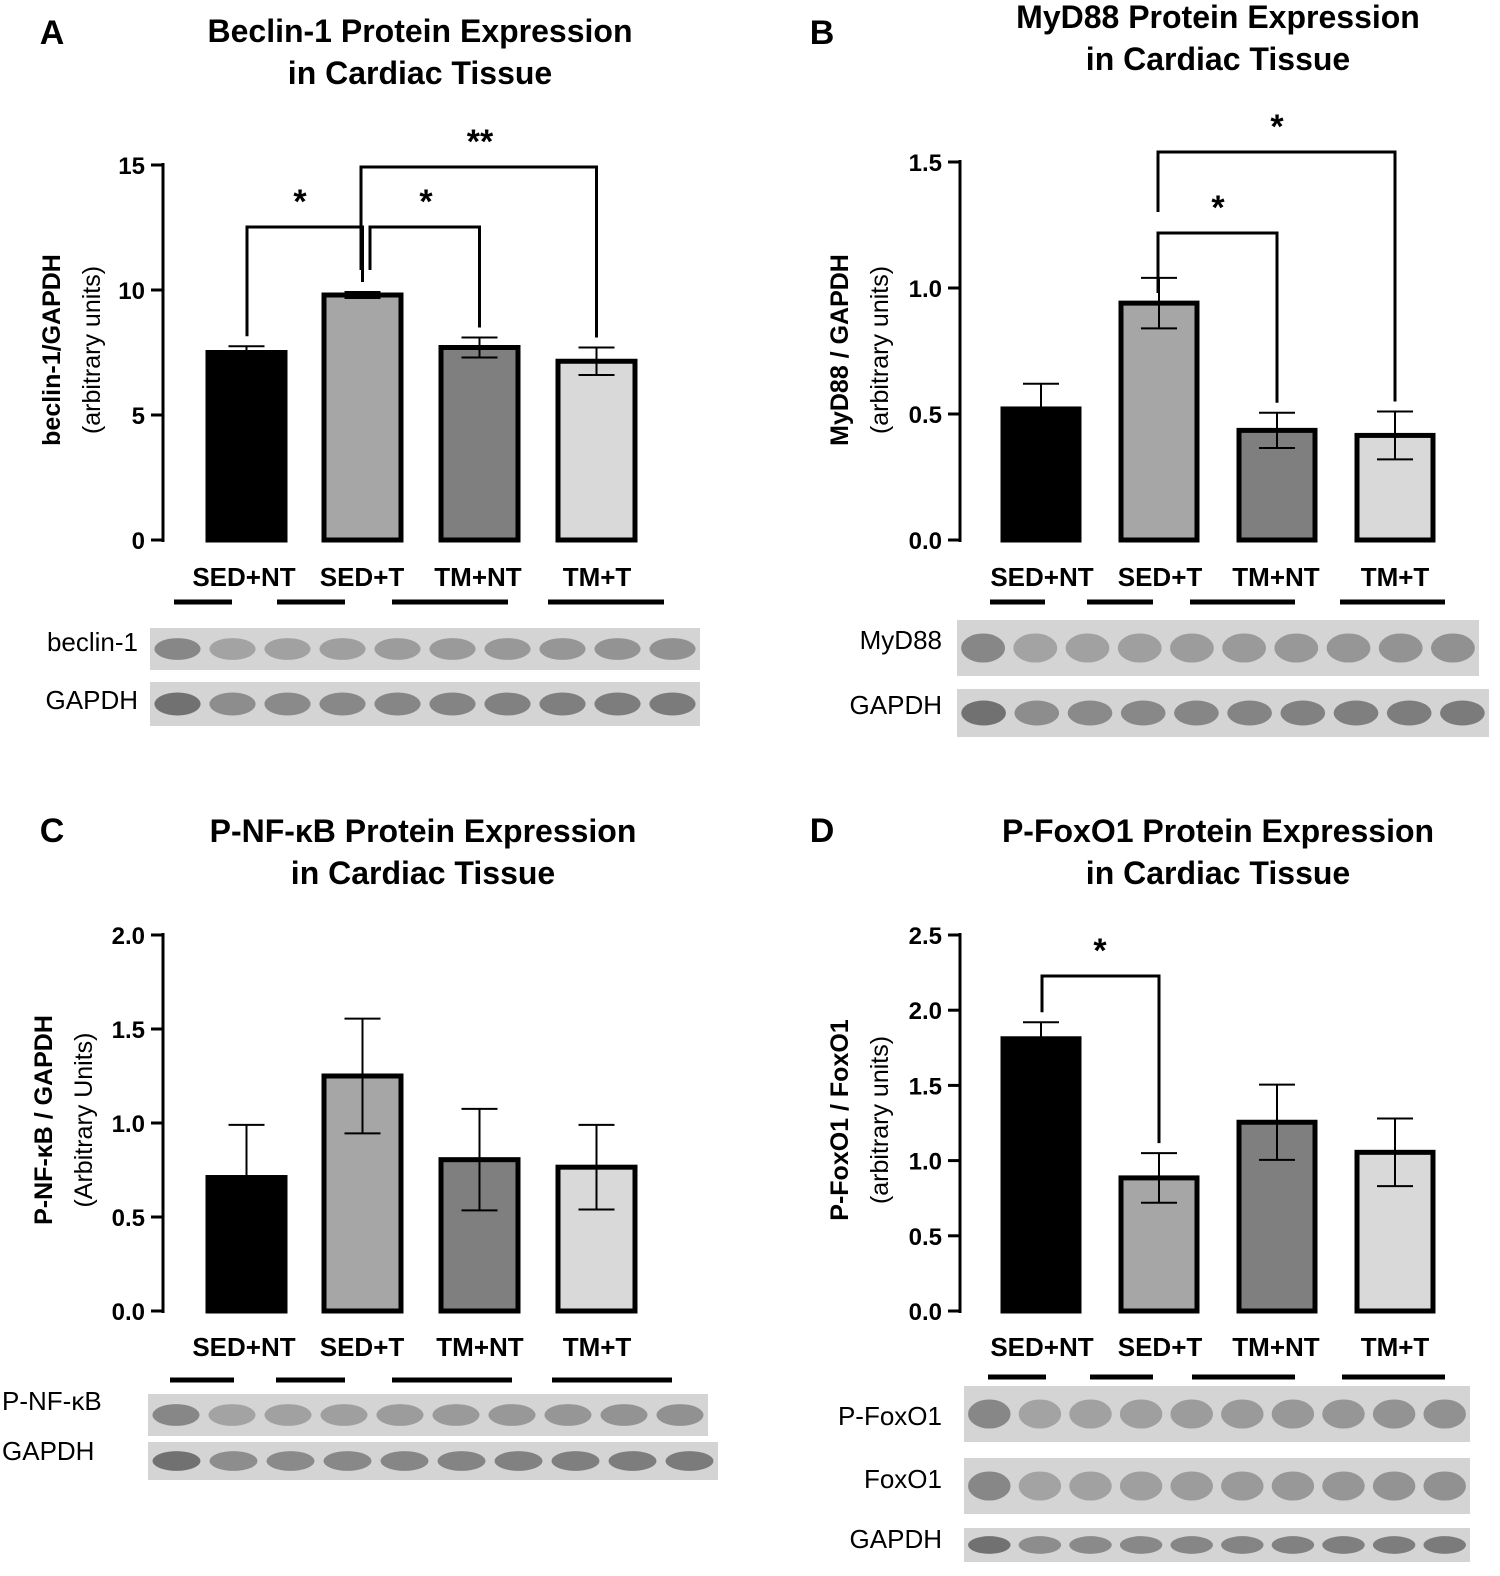 The width and height of the screenshot is (1500, 1576). What do you see at coordinates (890, 1416) in the screenshot?
I see `blot-label: P-FoxO1` at bounding box center [890, 1416].